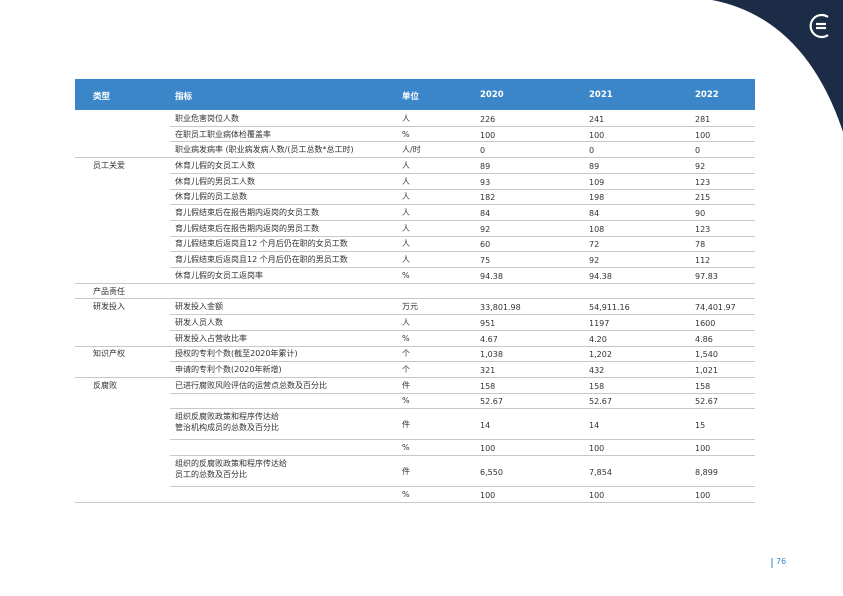 The image size is (843, 596). What do you see at coordinates (207, 118) in the screenshot?
I see `indicator-cell: 职业危害岗位人数` at bounding box center [207, 118].